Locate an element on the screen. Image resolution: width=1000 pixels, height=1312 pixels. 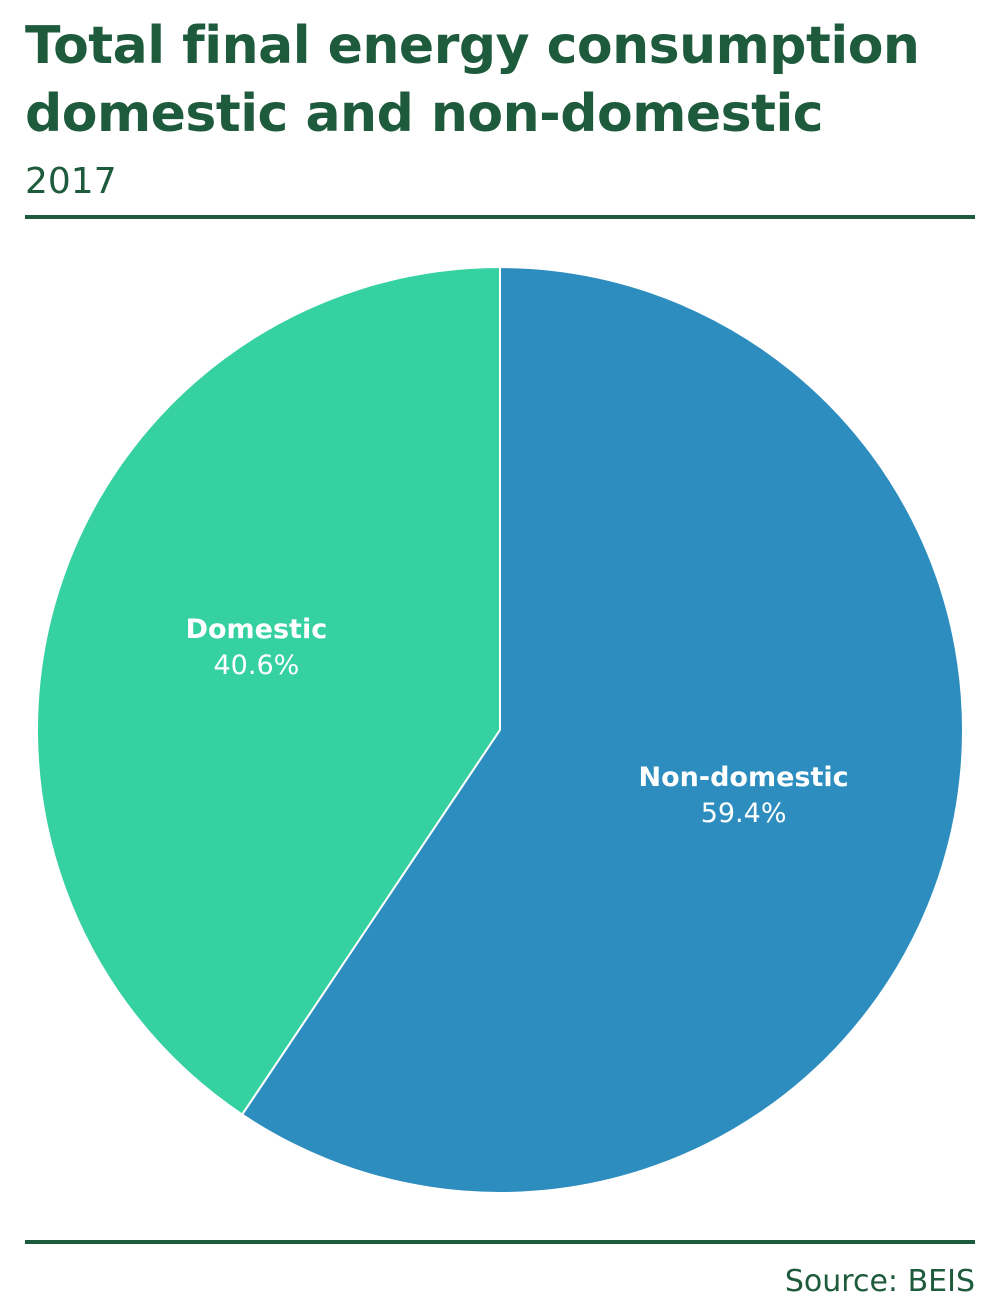
slice-value-non-domestic: 59.4% is located at coordinates (744, 813).